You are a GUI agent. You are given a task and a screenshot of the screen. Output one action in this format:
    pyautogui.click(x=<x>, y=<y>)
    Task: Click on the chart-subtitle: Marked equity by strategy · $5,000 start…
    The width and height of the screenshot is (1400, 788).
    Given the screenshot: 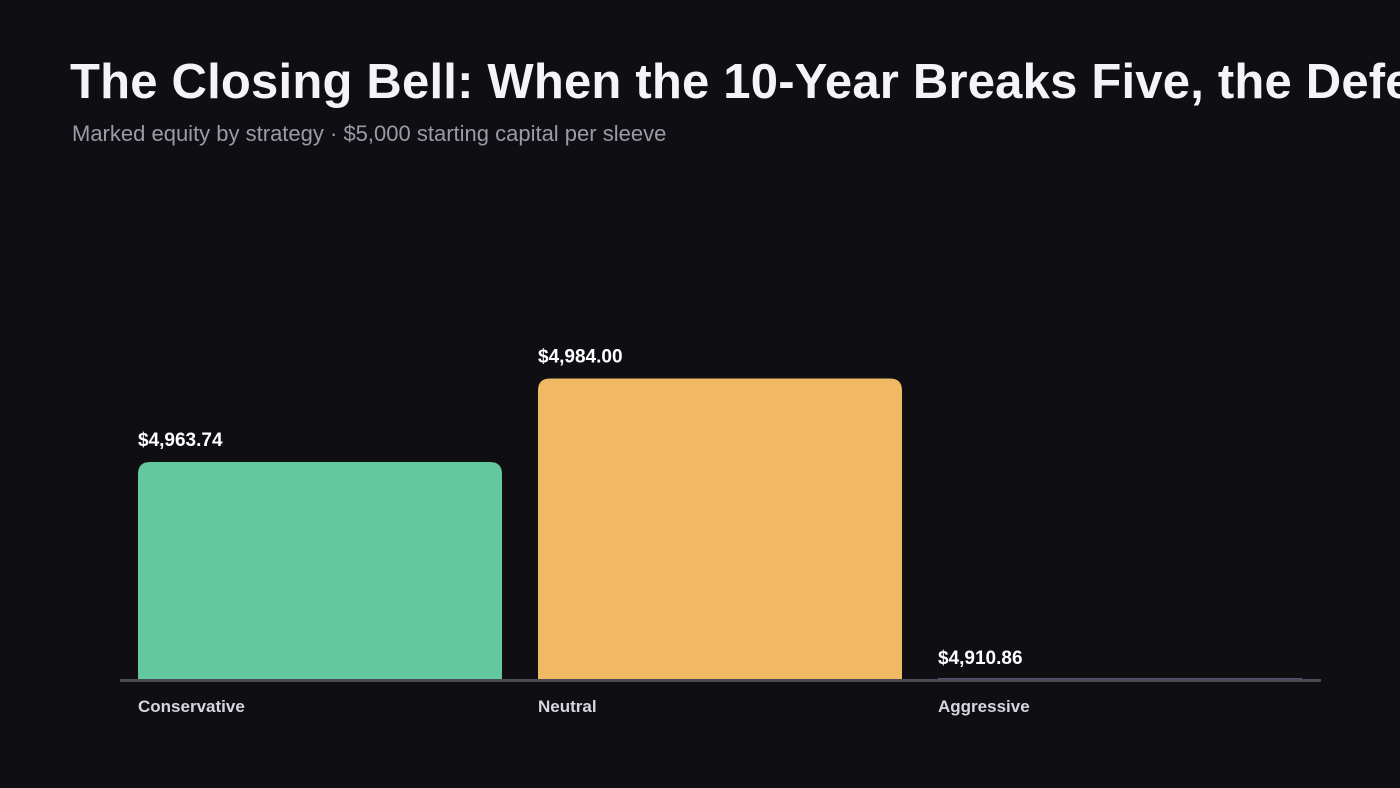 What is the action you would take?
    pyautogui.click(x=369, y=133)
    